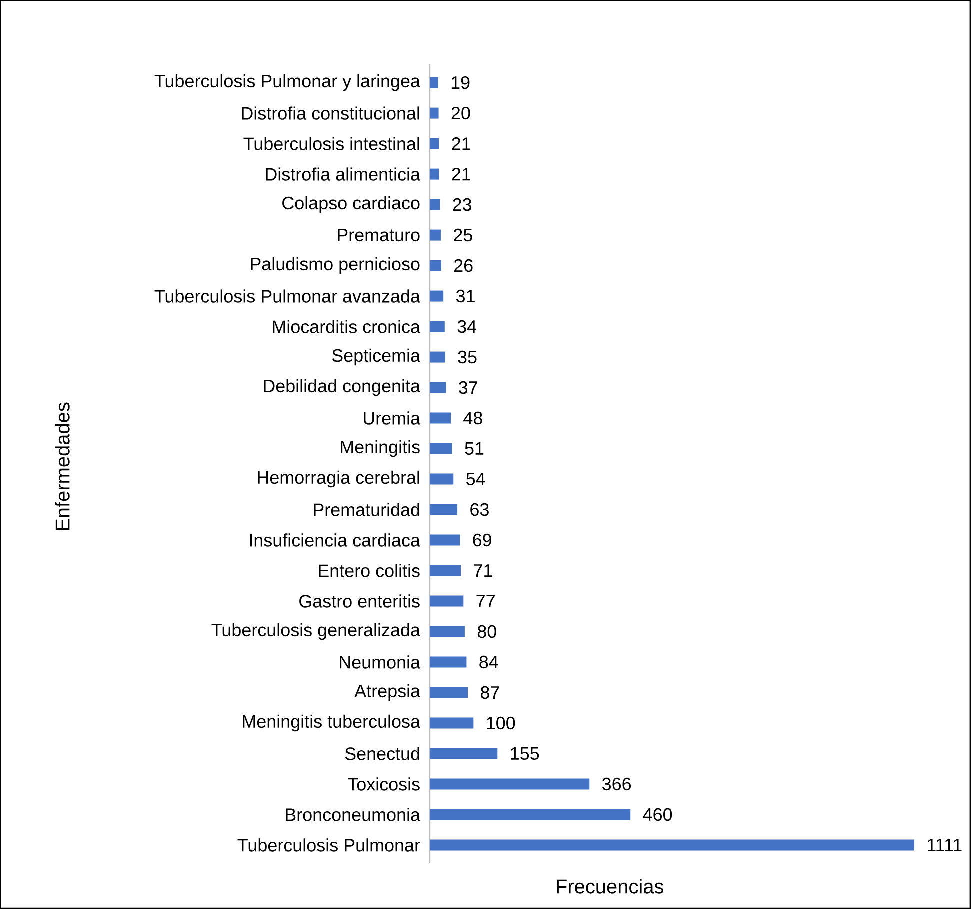 The height and width of the screenshot is (909, 971). I want to click on y-tick-label: Miocarditis cronica, so click(347, 327).